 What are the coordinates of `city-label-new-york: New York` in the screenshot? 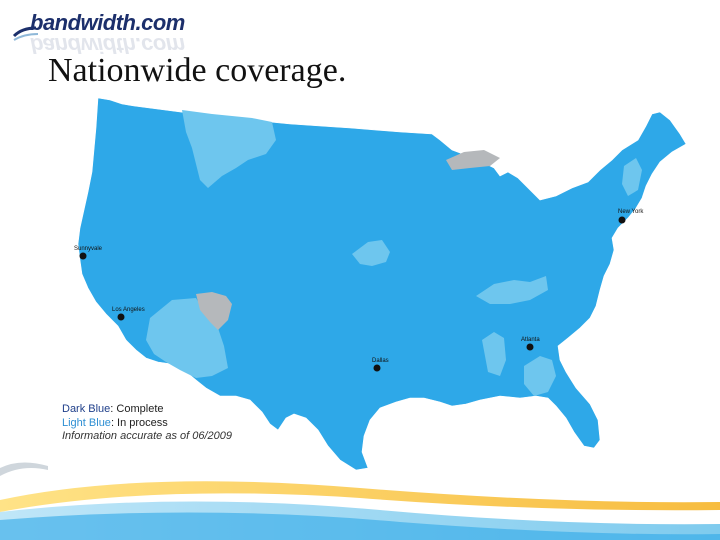 It's located at (631, 212).